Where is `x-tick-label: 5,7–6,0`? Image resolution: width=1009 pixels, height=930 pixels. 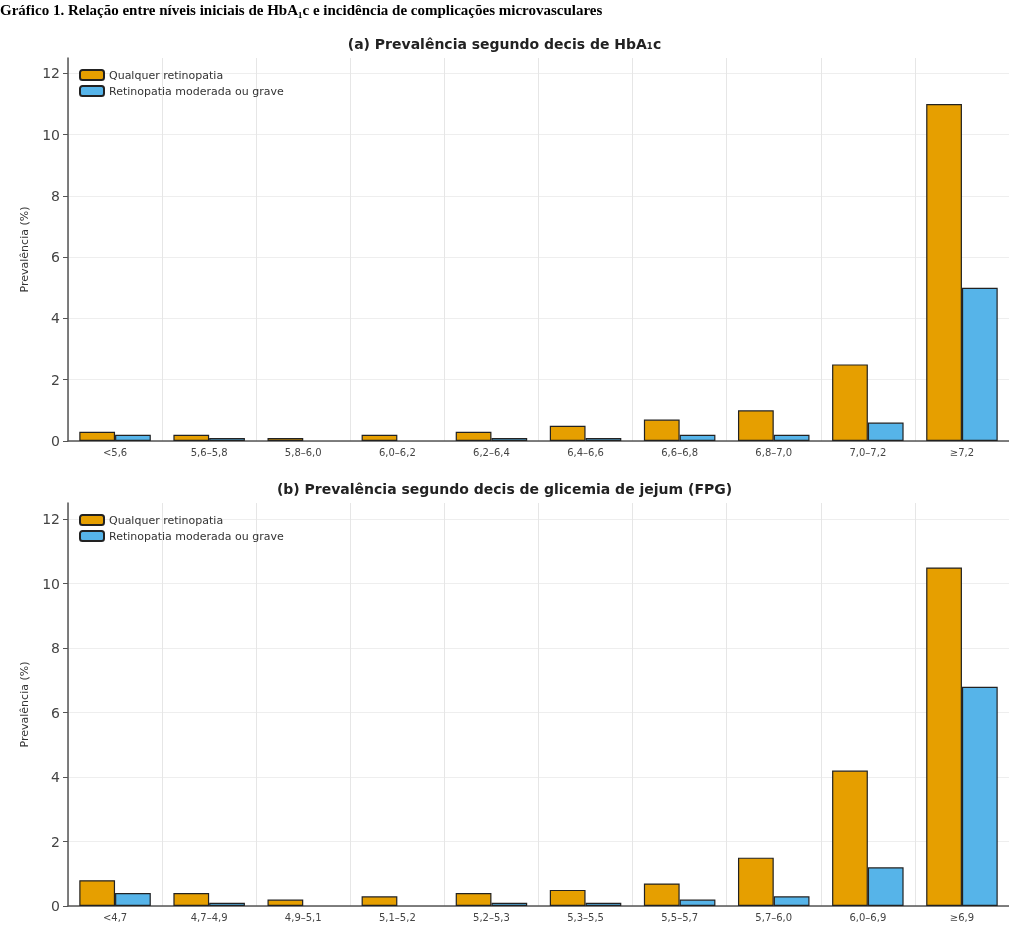
x-tick-label: 5,7–6,0 is located at coordinates (774, 917).